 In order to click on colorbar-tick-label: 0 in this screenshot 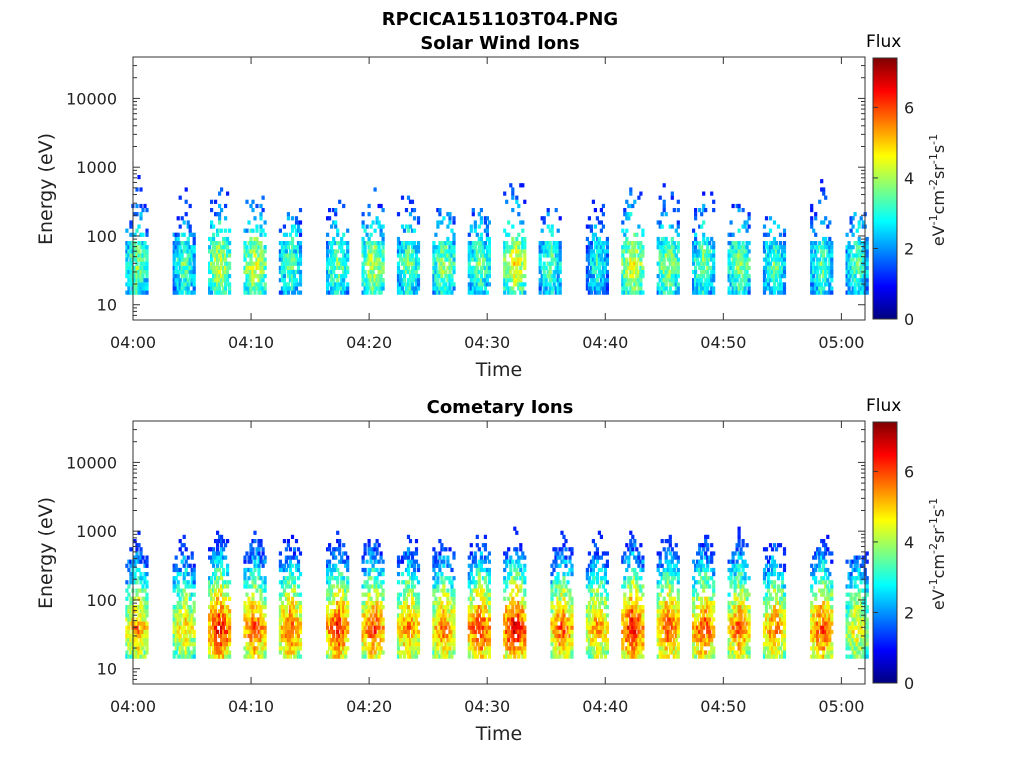, I will do `click(909, 319)`.